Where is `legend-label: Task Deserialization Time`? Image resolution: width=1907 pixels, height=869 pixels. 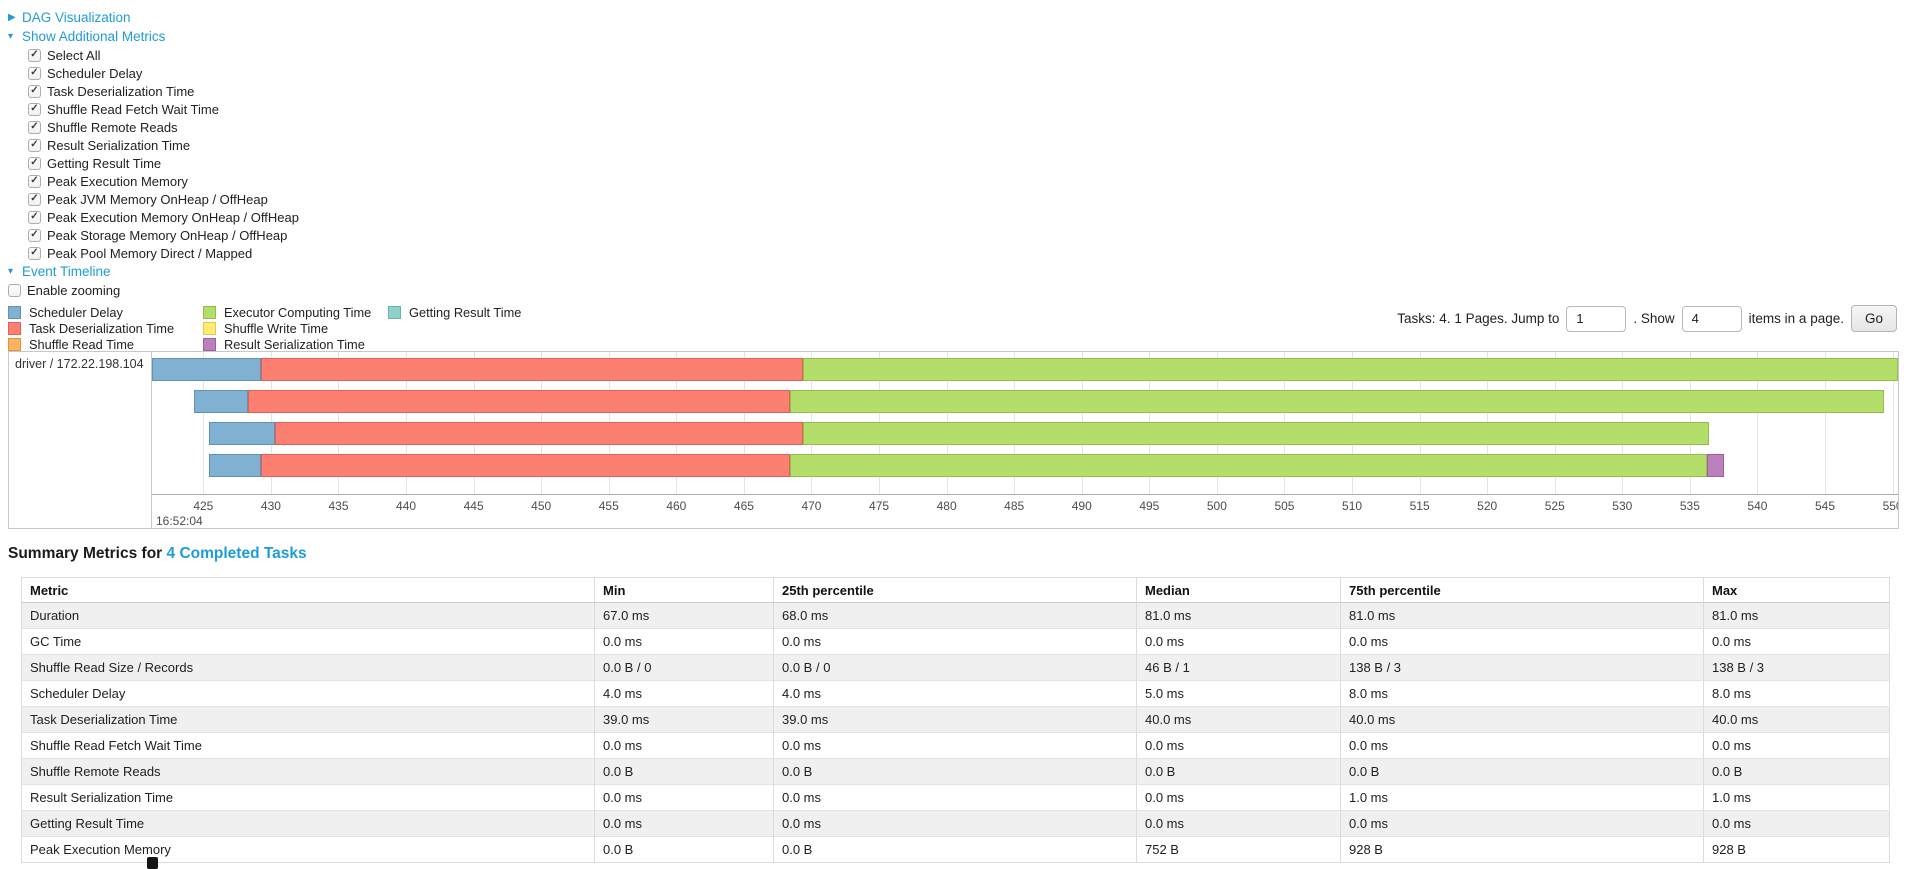 legend-label: Task Deserialization Time is located at coordinates (102, 328).